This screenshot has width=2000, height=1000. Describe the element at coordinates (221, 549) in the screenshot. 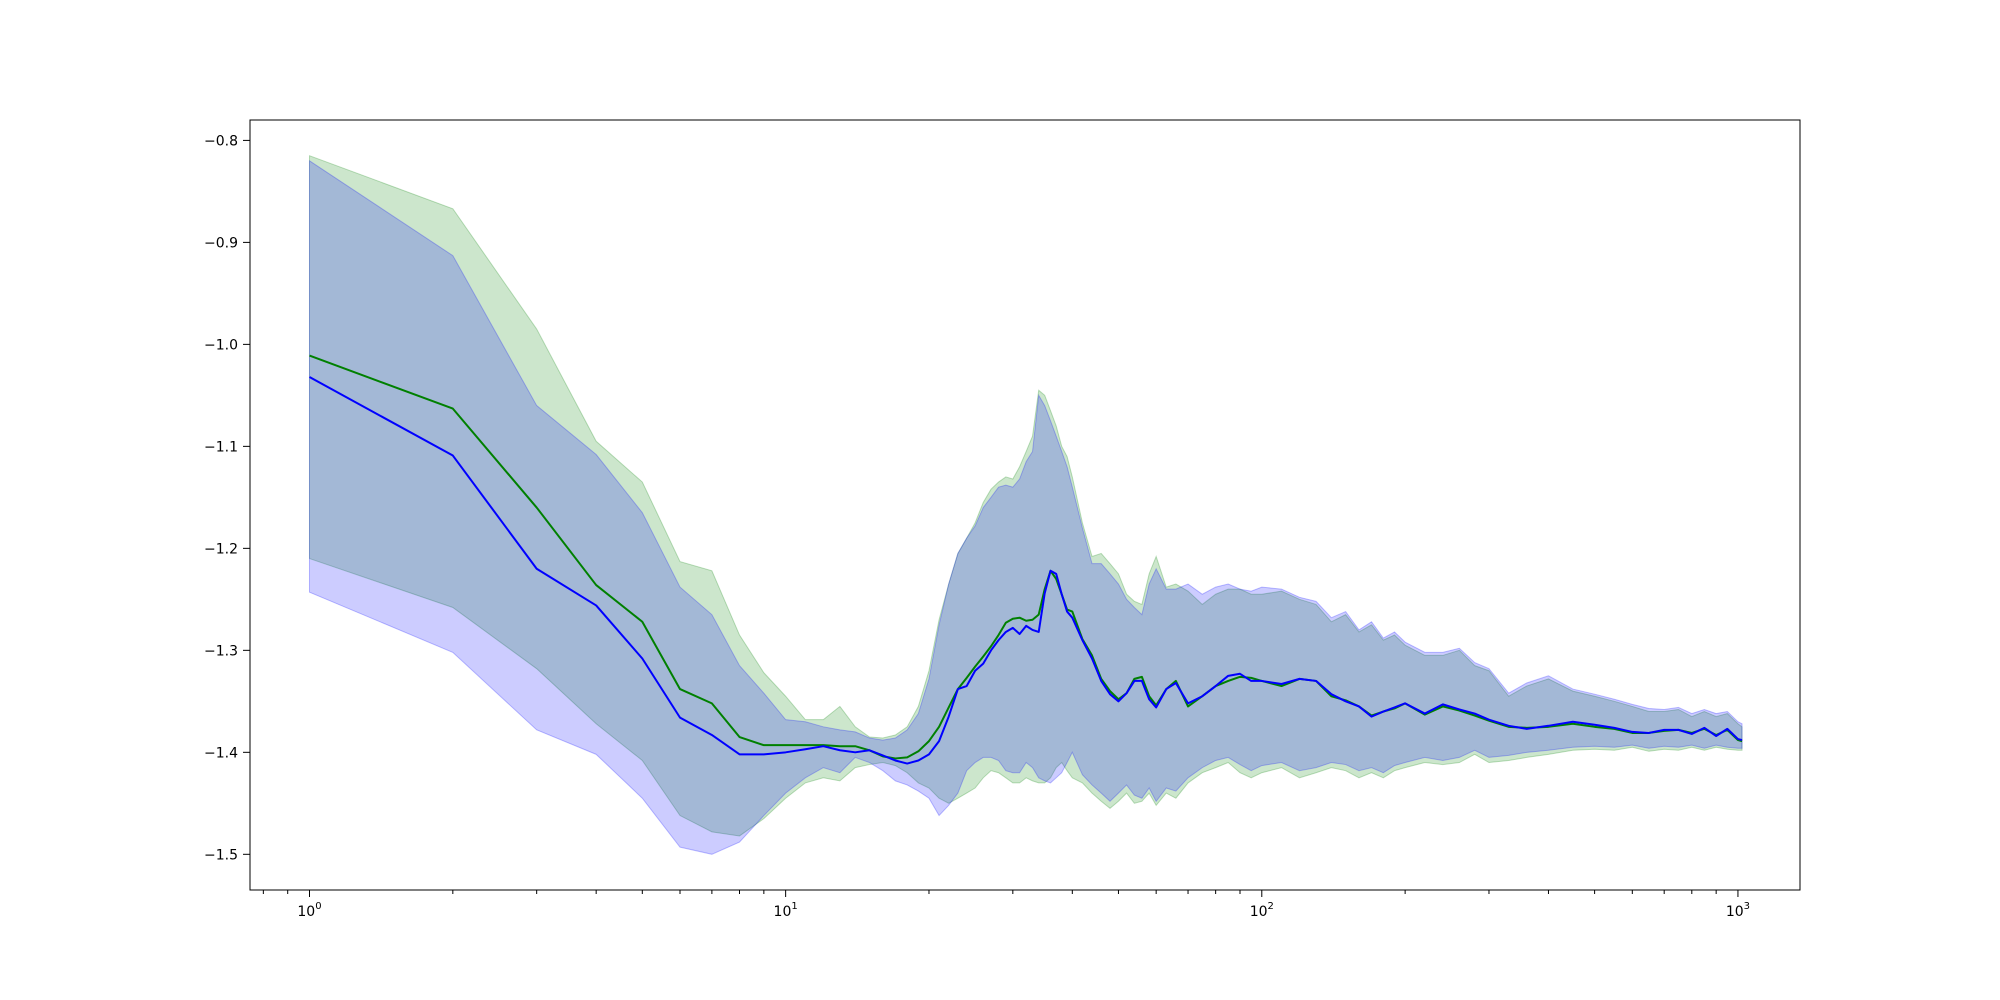

I see `y-tick-label: −1.2` at that location.